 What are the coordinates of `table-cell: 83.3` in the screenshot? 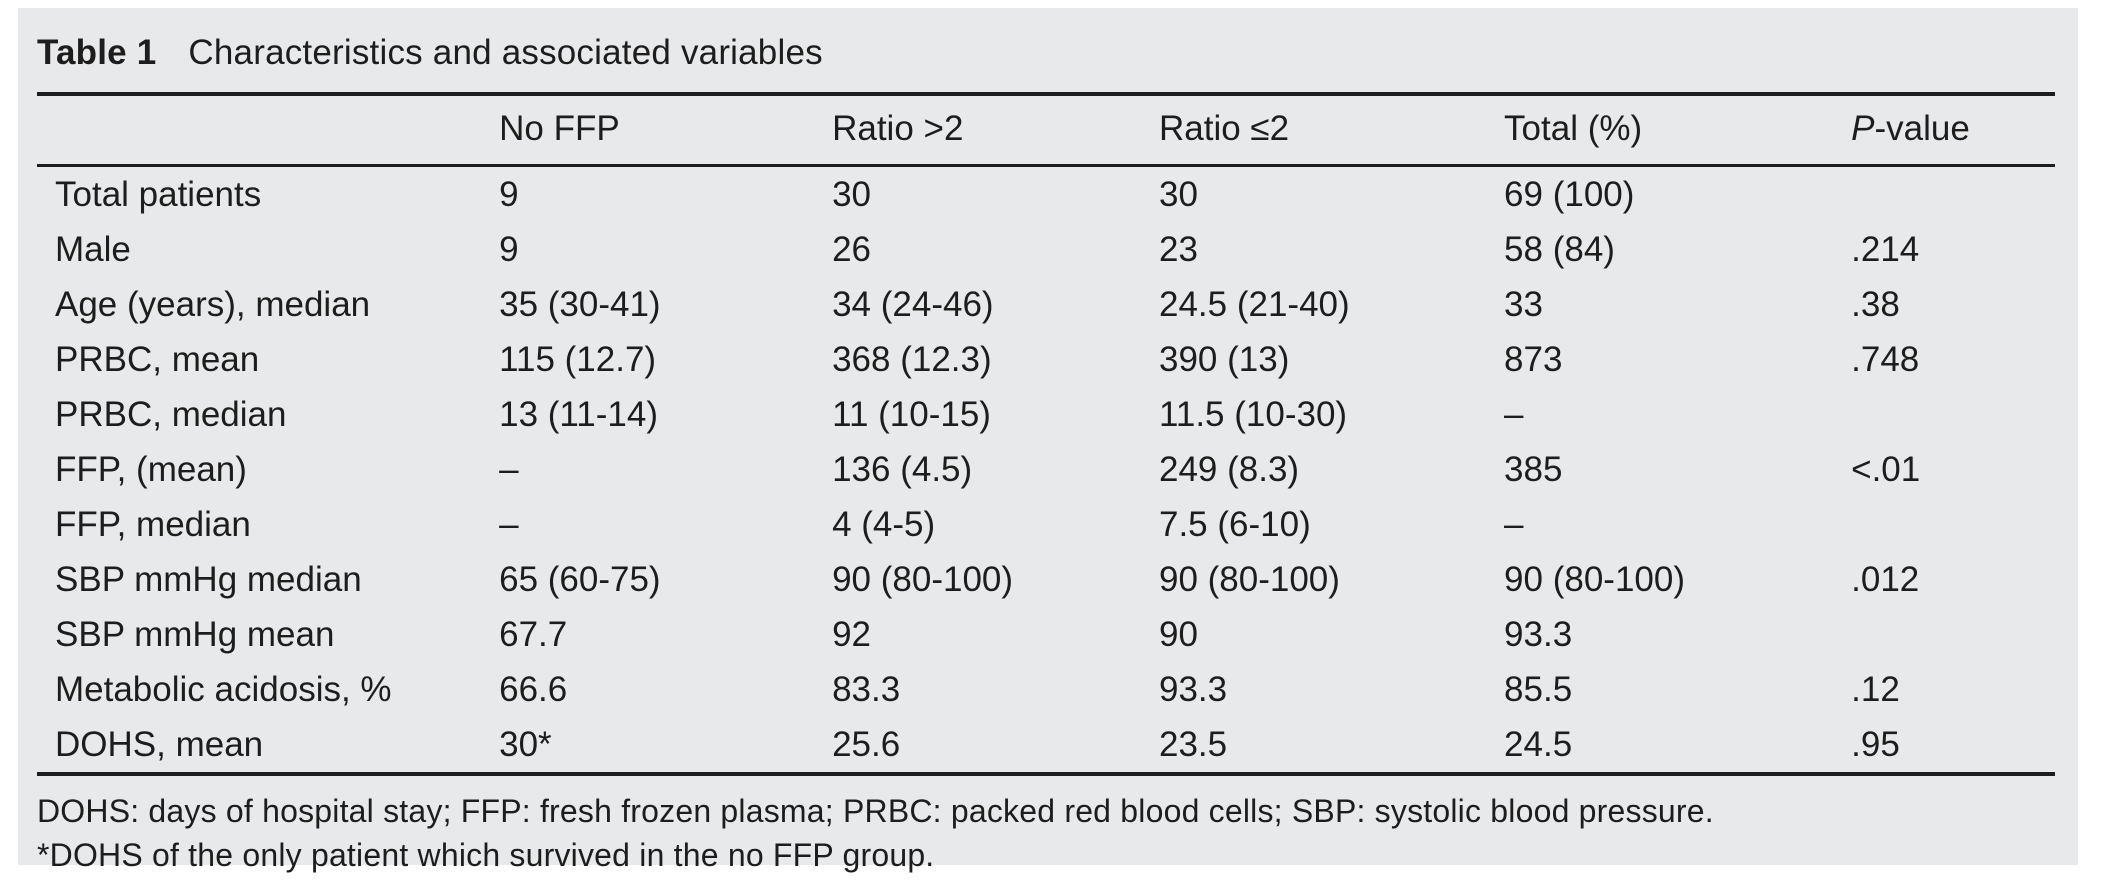 It's located at (866, 689).